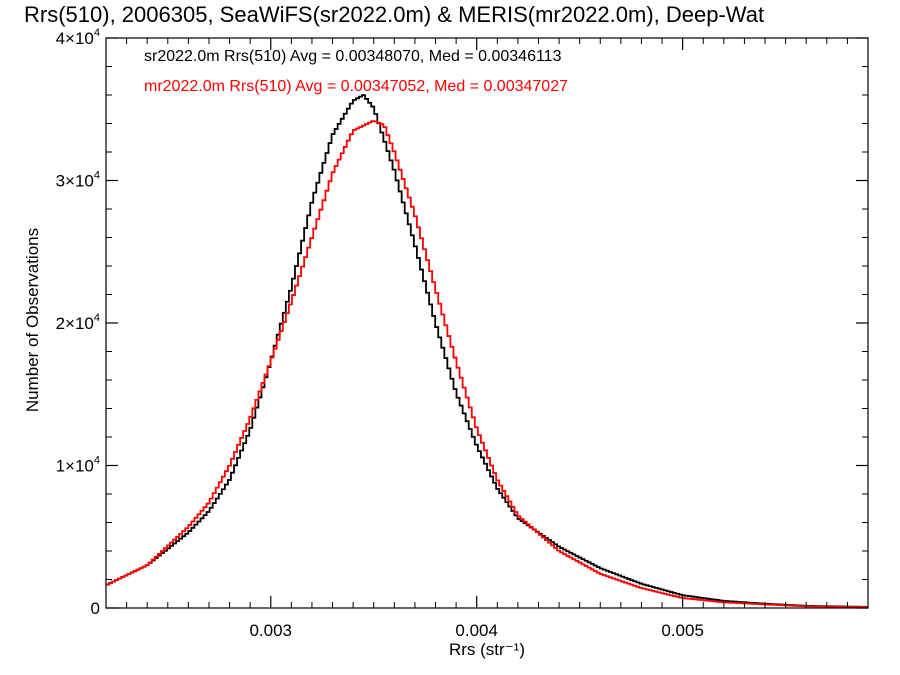 Image resolution: width=900 pixels, height=675 pixels. Describe the element at coordinates (32, 320) in the screenshot. I see `y-axis-label: Number of Observations` at that location.